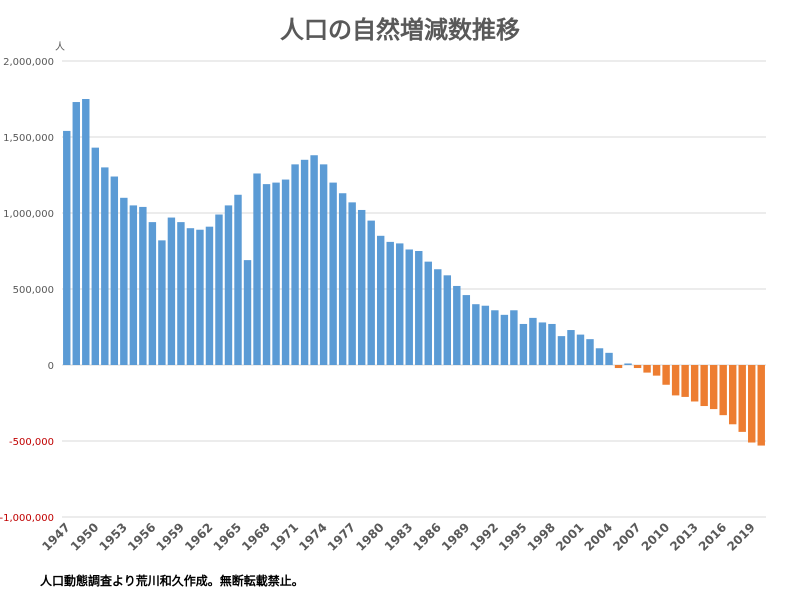  I want to click on bar-1974, so click(323, 264).